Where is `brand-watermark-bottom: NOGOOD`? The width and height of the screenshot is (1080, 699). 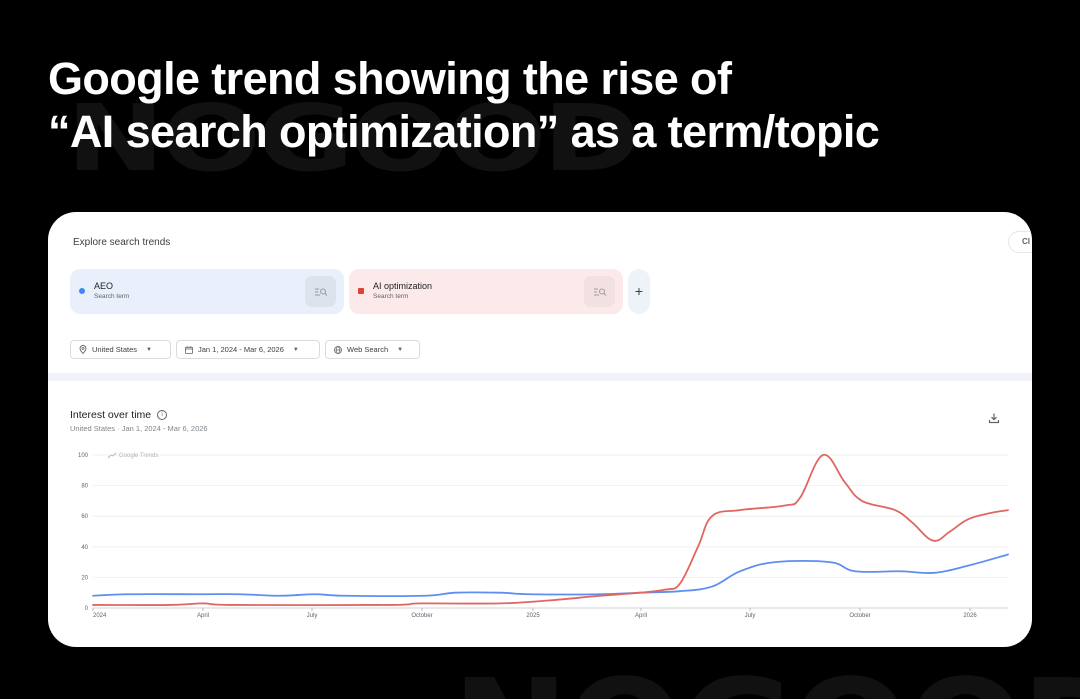
brand-watermark-bottom: NOGOOD is located at coordinates (766, 680).